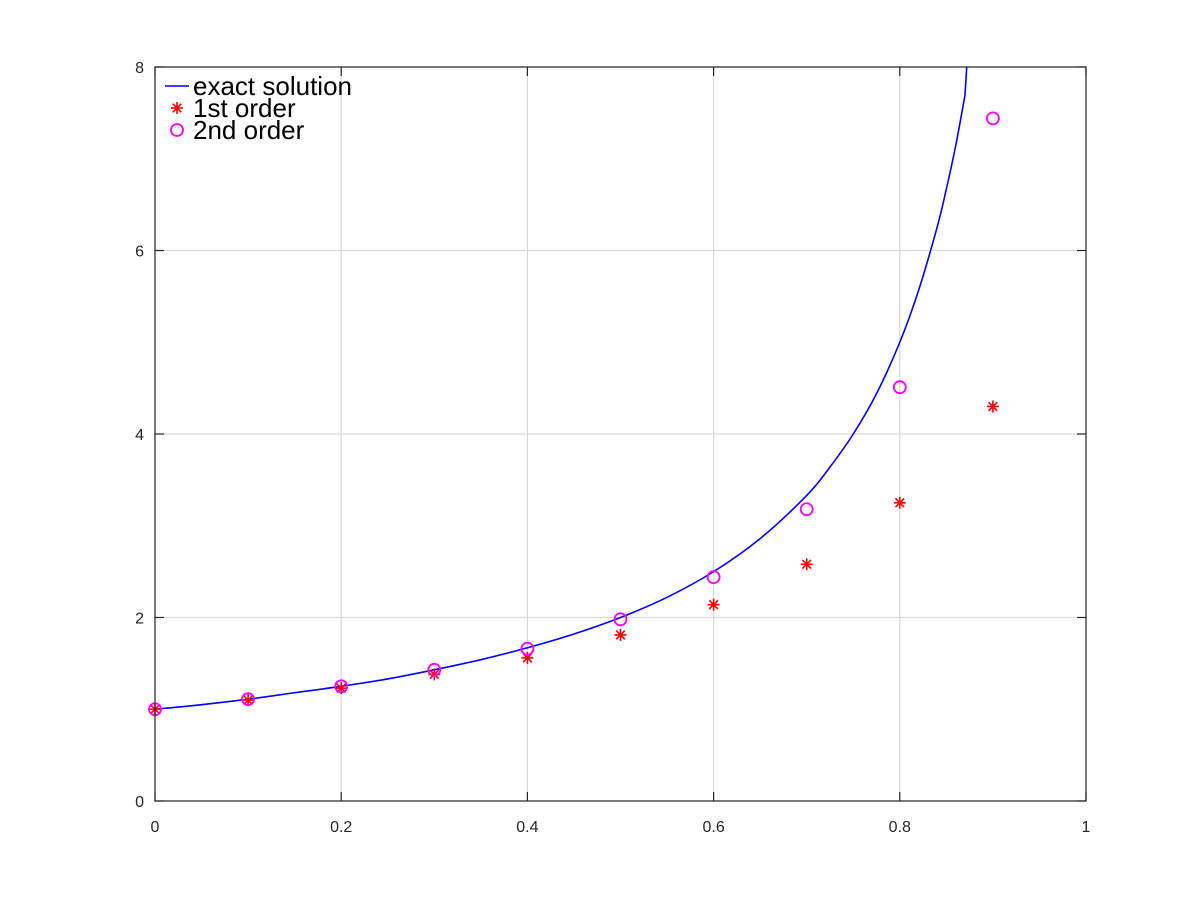 The image size is (1200, 900). What do you see at coordinates (139, 435) in the screenshot?
I see `y-tick-label: 4` at bounding box center [139, 435].